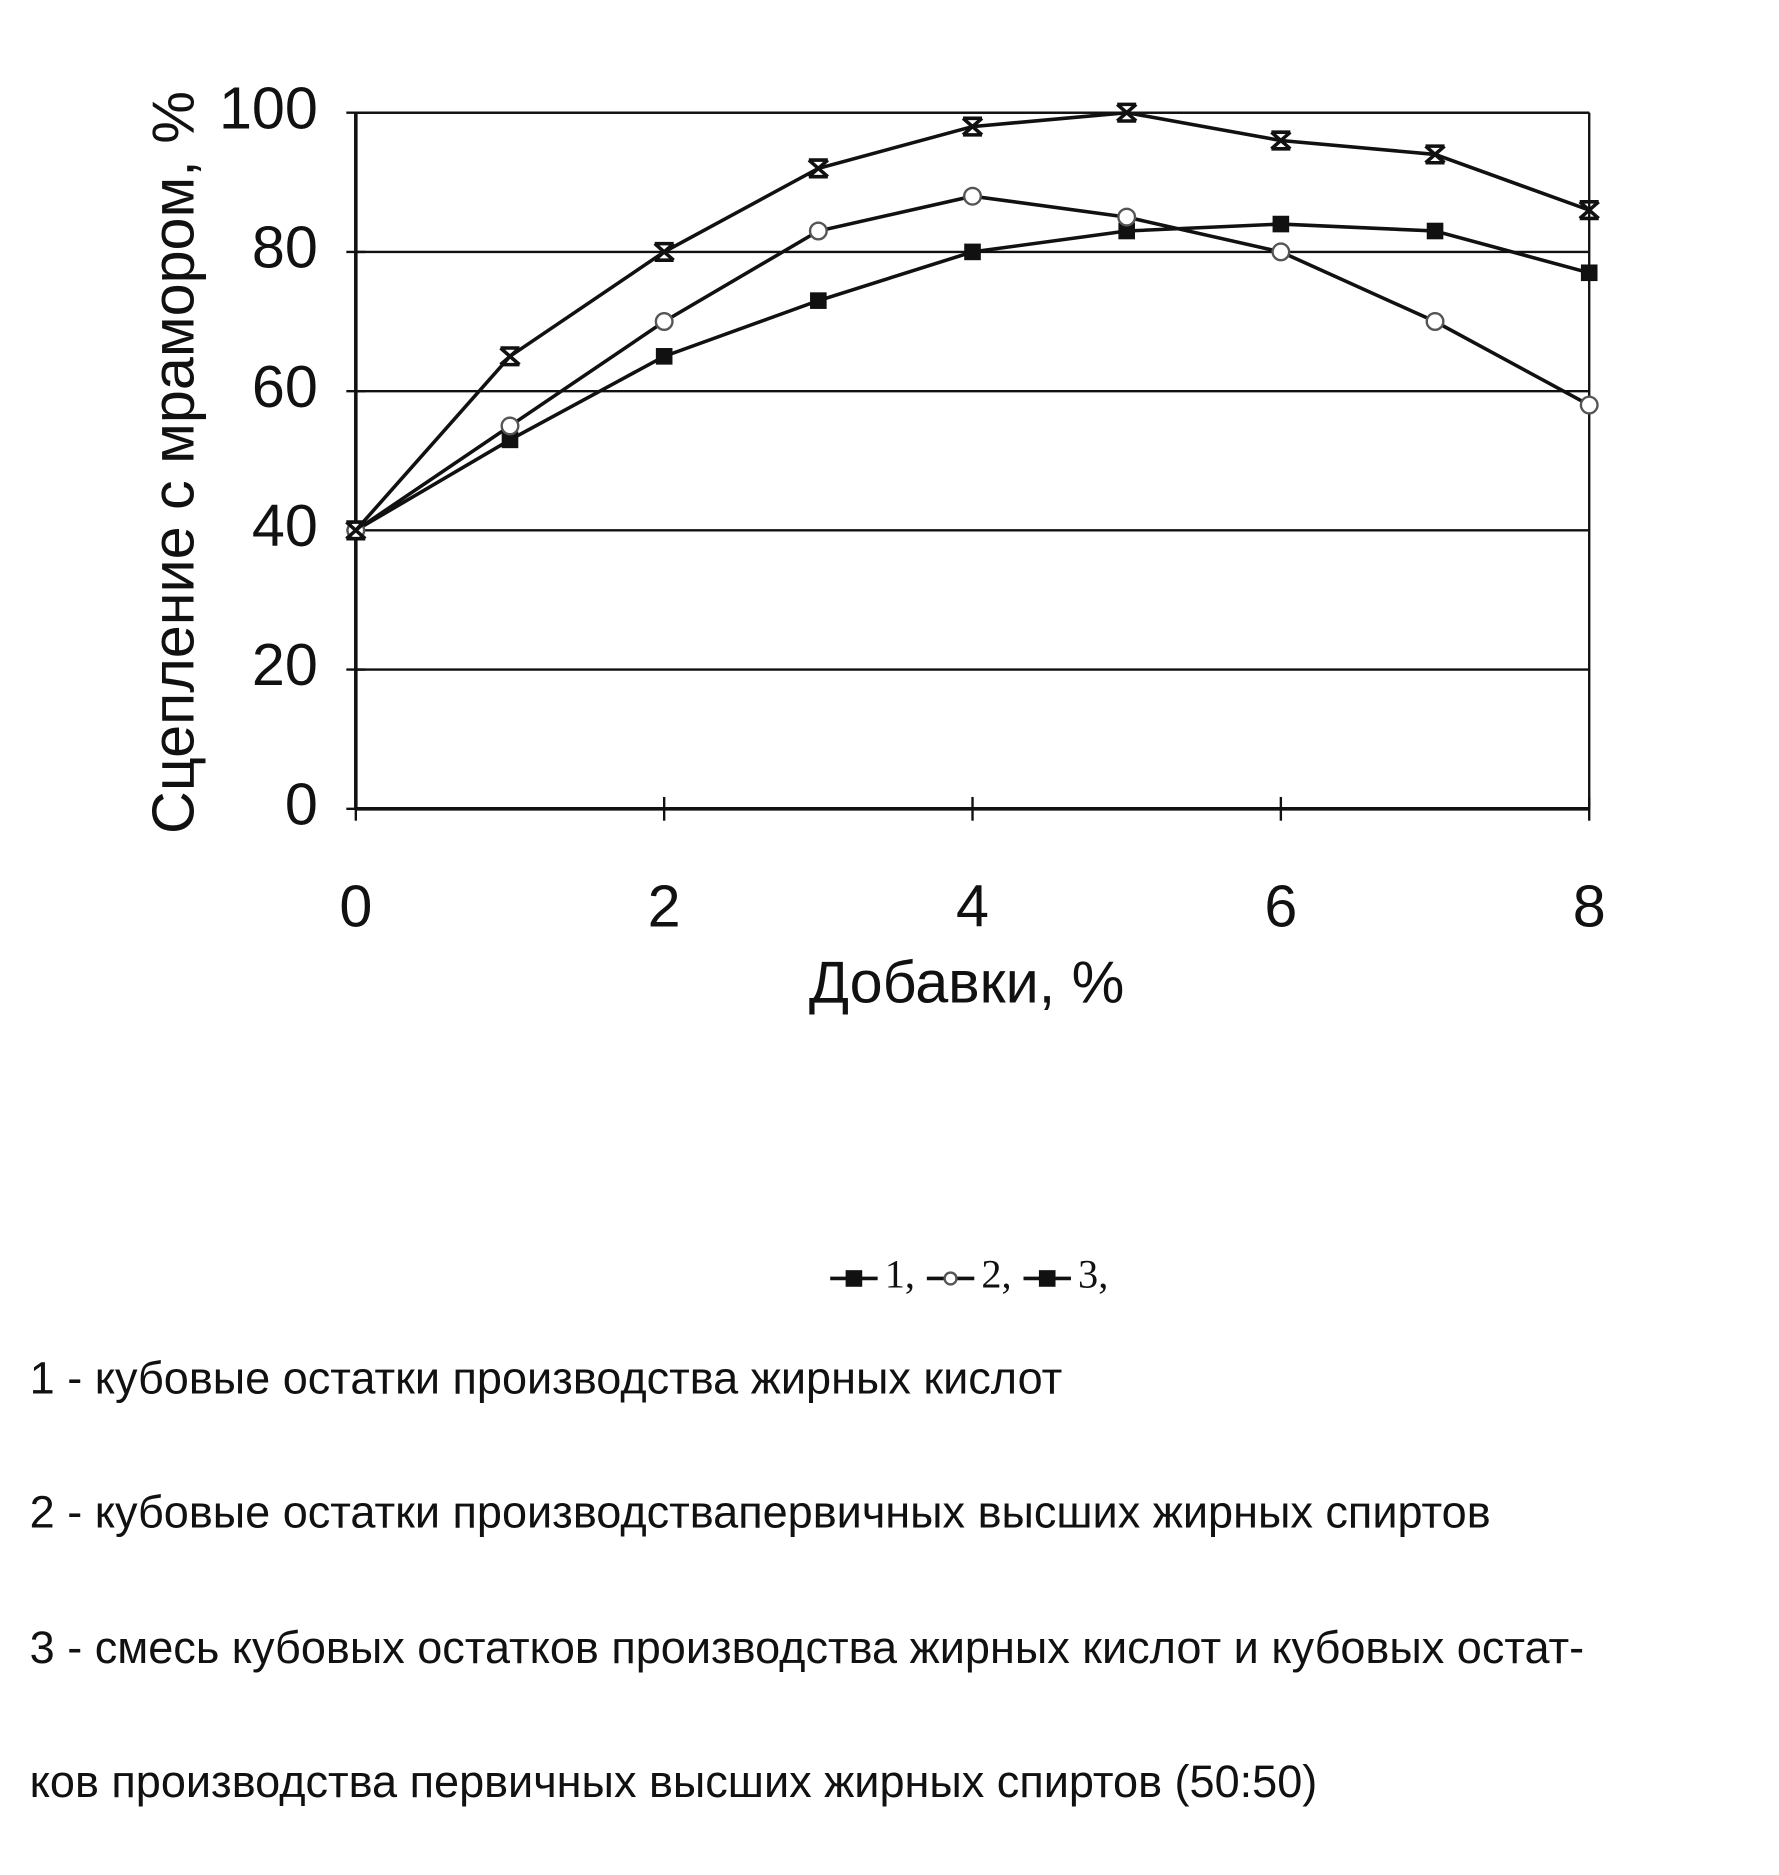 The width and height of the screenshot is (1779, 1875). I want to click on y-tick-label: 40, so click(285, 525).